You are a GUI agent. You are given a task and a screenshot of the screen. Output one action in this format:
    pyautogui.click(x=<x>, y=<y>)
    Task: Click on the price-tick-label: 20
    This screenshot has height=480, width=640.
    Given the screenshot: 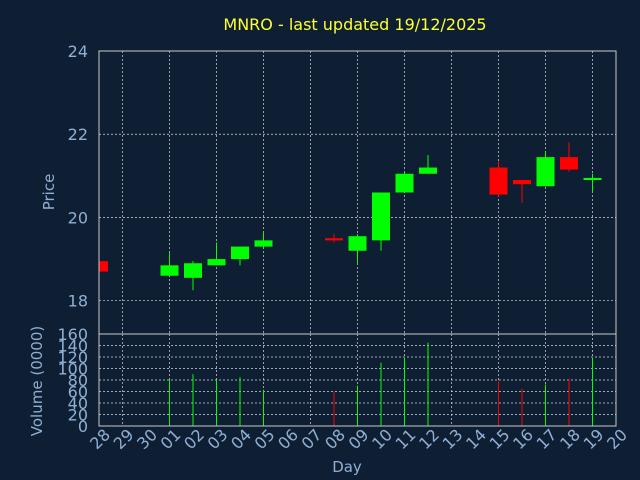 What is the action you would take?
    pyautogui.click(x=78, y=217)
    